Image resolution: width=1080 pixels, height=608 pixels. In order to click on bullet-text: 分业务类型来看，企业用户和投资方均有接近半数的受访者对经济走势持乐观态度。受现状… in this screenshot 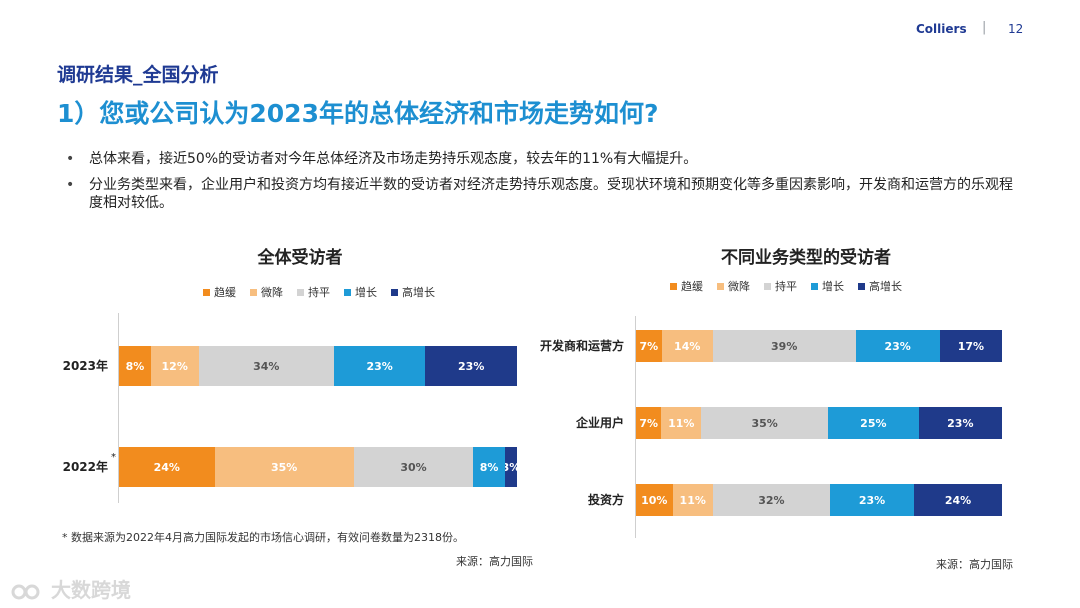, I will do `click(551, 194)`.